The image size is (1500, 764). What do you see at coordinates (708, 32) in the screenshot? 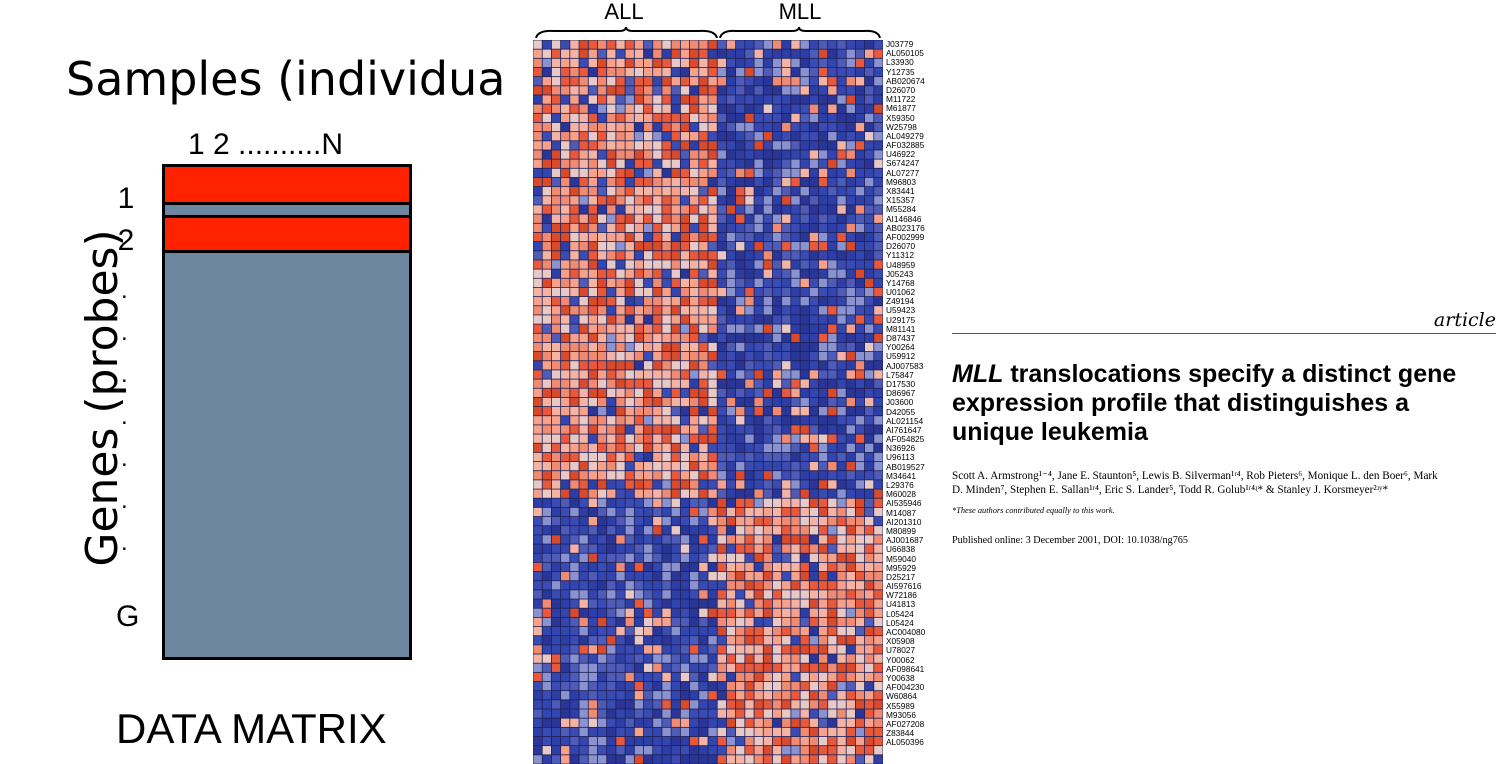
I see `group-braces` at bounding box center [708, 32].